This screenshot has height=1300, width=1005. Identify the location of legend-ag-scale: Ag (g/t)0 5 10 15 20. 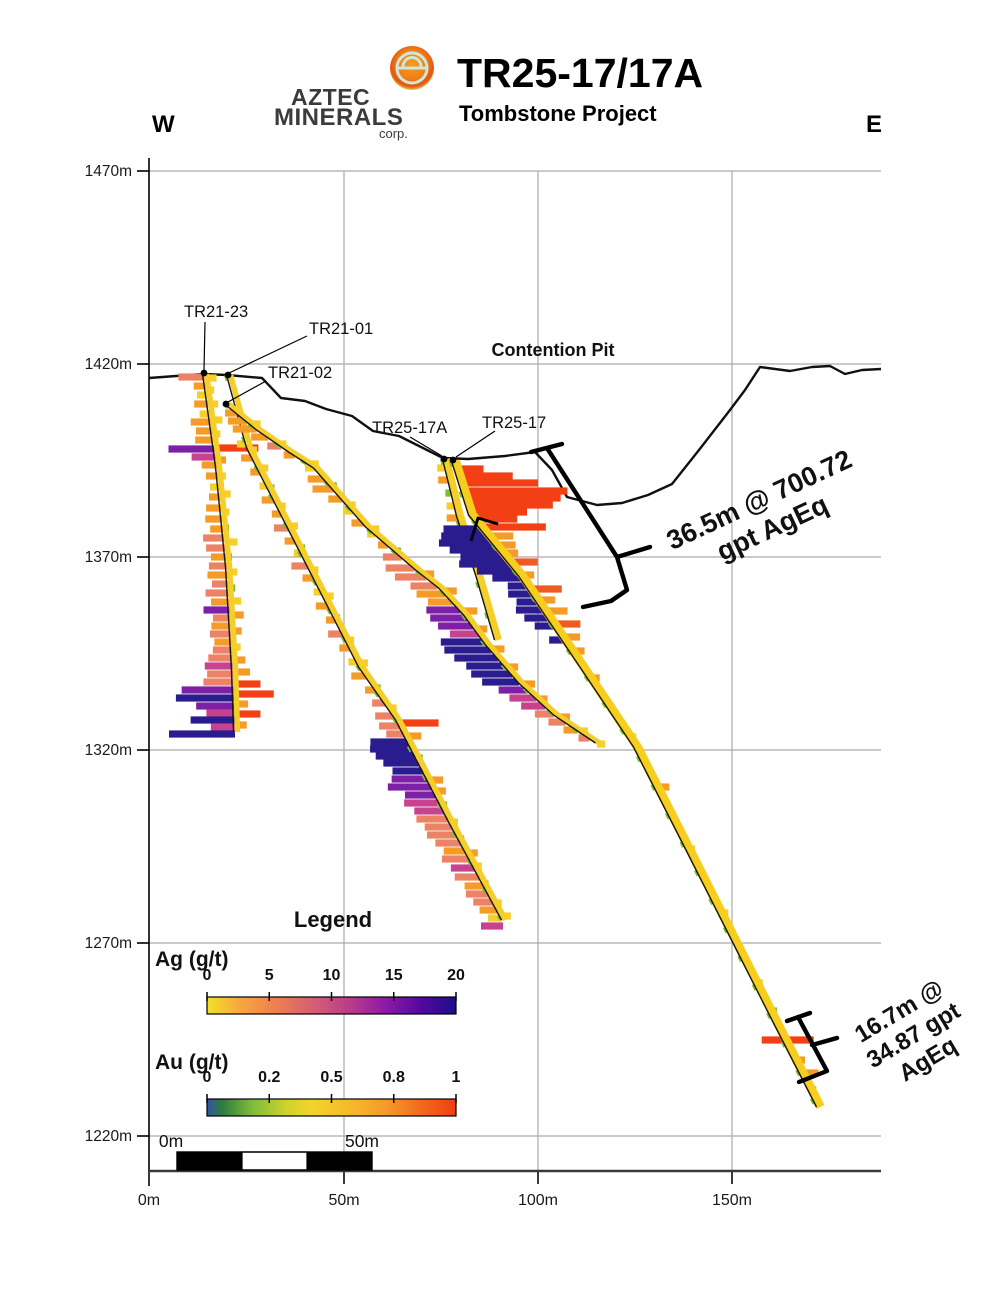
(310, 981).